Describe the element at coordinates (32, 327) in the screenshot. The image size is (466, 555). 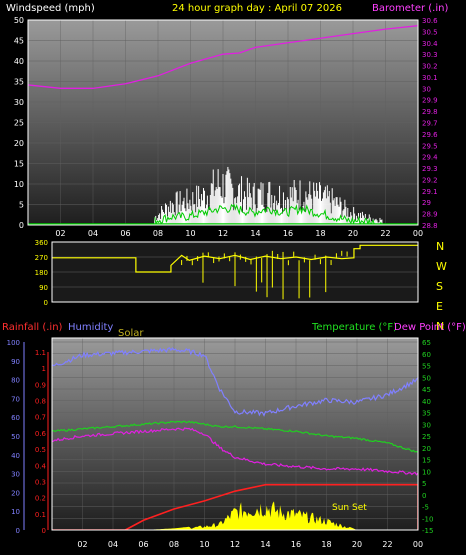
I see `rain-title: Rainfall (.in)` at that location.